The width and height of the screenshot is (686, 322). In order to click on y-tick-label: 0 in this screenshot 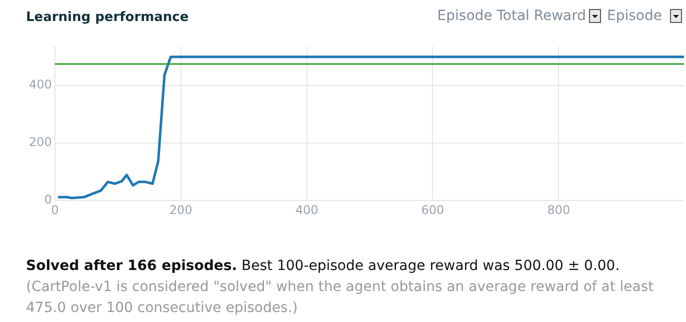, I will do `click(48, 199)`.